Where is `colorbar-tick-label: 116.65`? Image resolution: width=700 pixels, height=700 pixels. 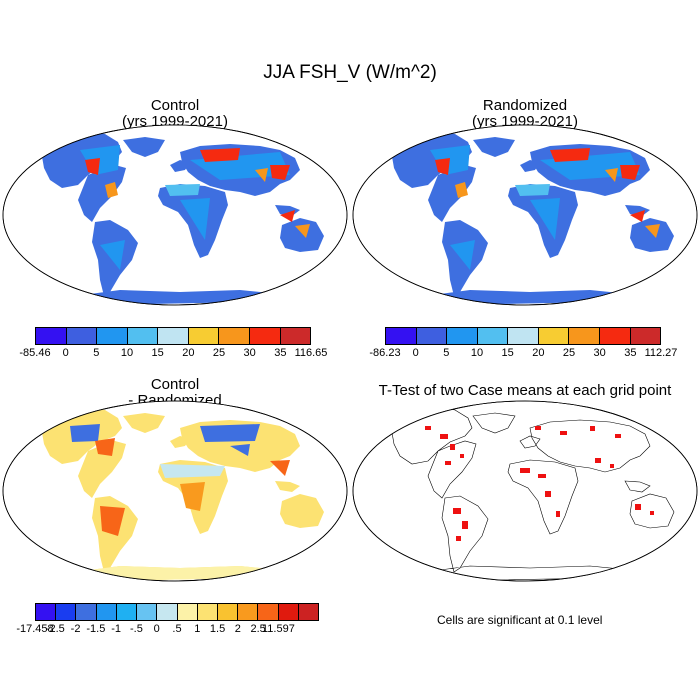
colorbar-tick-label: 116.65 is located at coordinates (311, 353).